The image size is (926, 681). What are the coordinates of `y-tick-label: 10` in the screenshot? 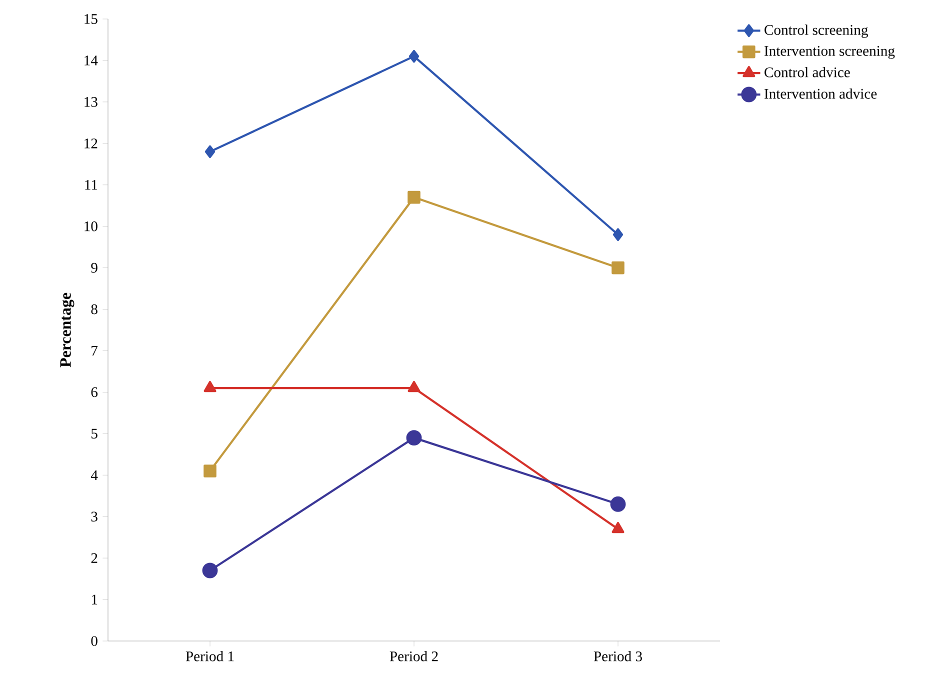 It's located at (91, 226).